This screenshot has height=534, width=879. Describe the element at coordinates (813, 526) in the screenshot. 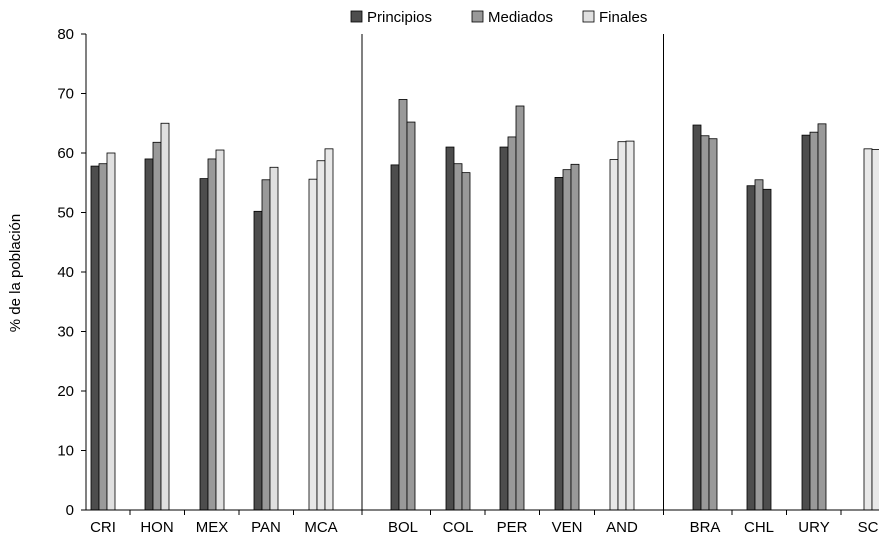

I see `x-tick-label: URY` at that location.